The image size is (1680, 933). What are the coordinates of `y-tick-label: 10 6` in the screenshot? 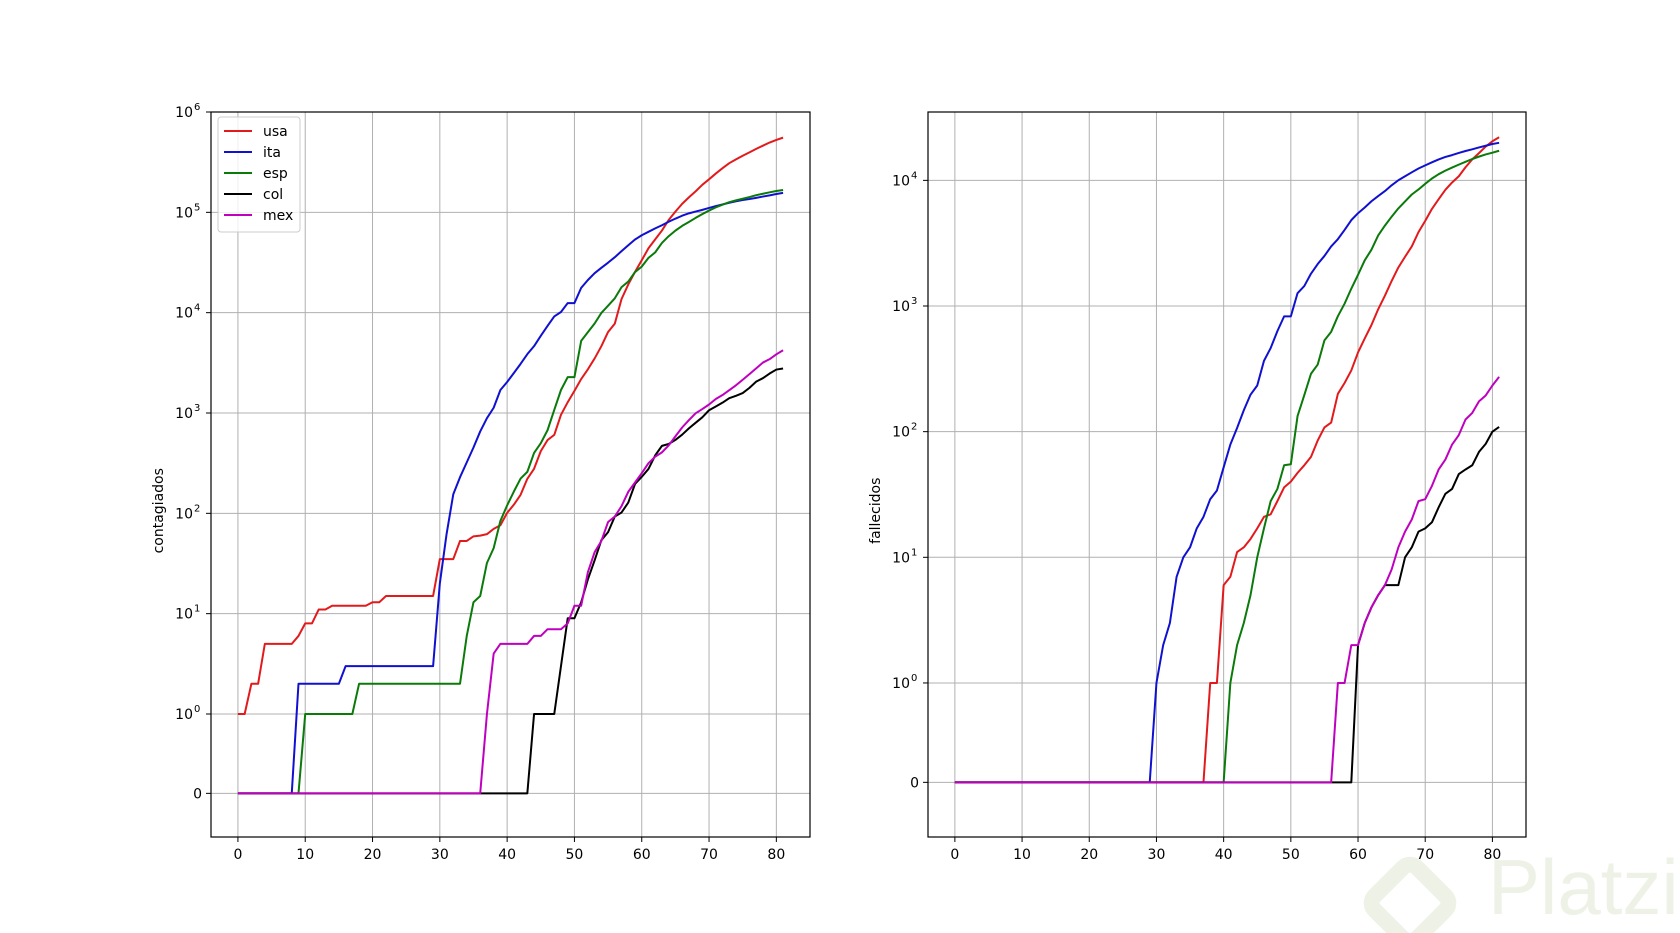 It's located at (187, 111).